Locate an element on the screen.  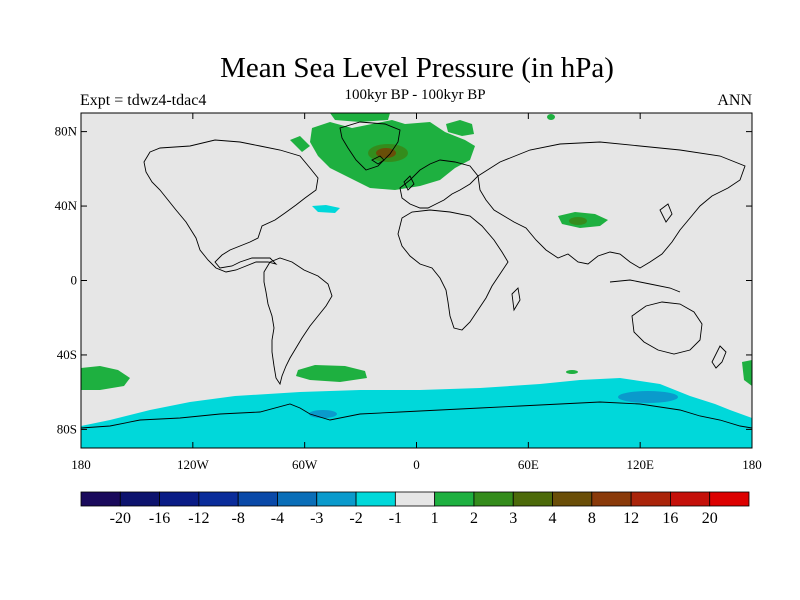
y-tick-label: 0 is located at coordinates (74, 280).